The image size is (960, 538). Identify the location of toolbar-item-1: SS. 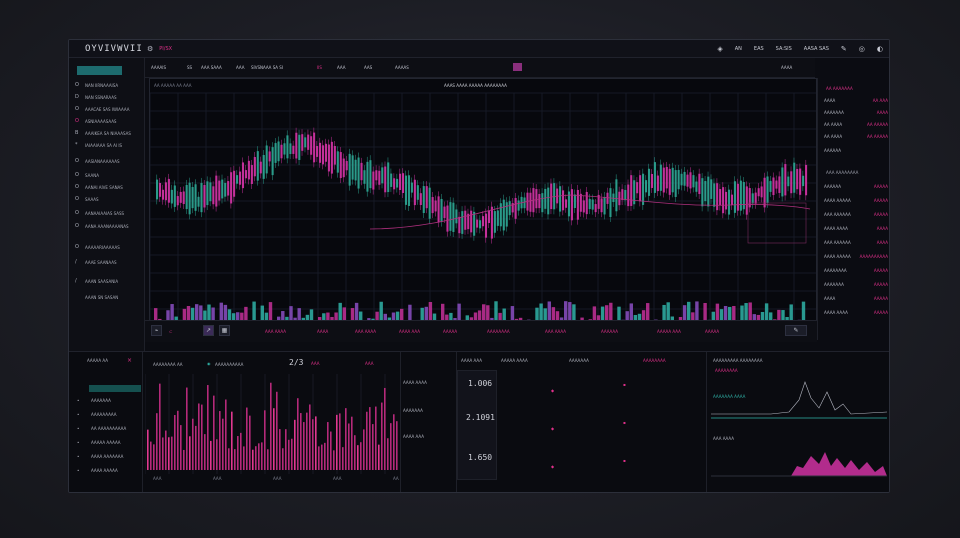
(190, 67).